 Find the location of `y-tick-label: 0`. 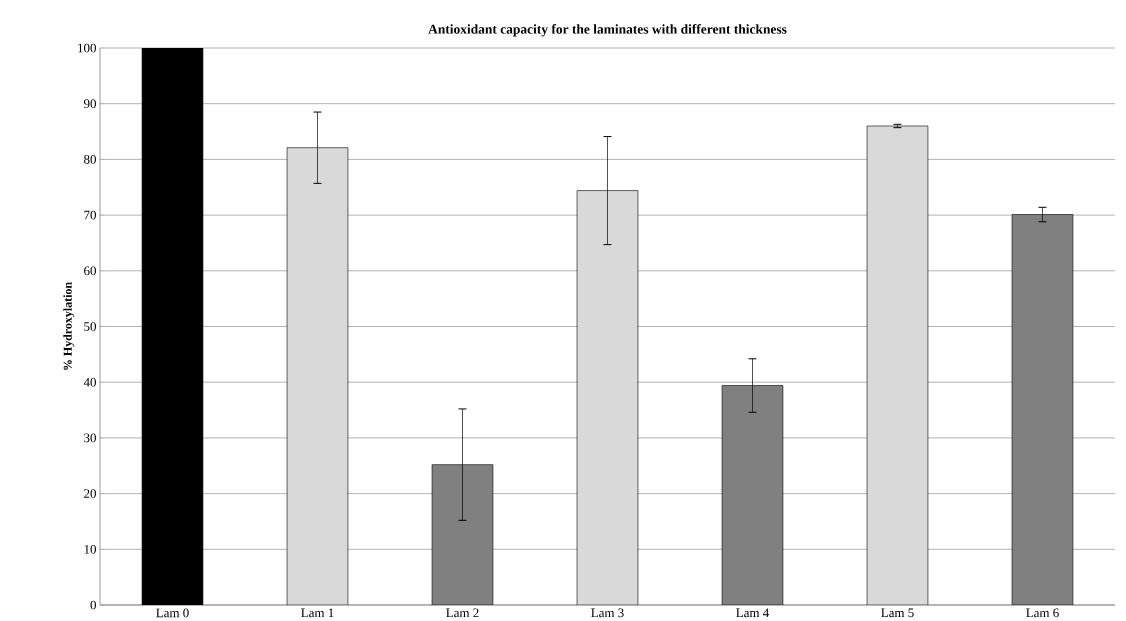

y-tick-label: 0 is located at coordinates (93, 605).